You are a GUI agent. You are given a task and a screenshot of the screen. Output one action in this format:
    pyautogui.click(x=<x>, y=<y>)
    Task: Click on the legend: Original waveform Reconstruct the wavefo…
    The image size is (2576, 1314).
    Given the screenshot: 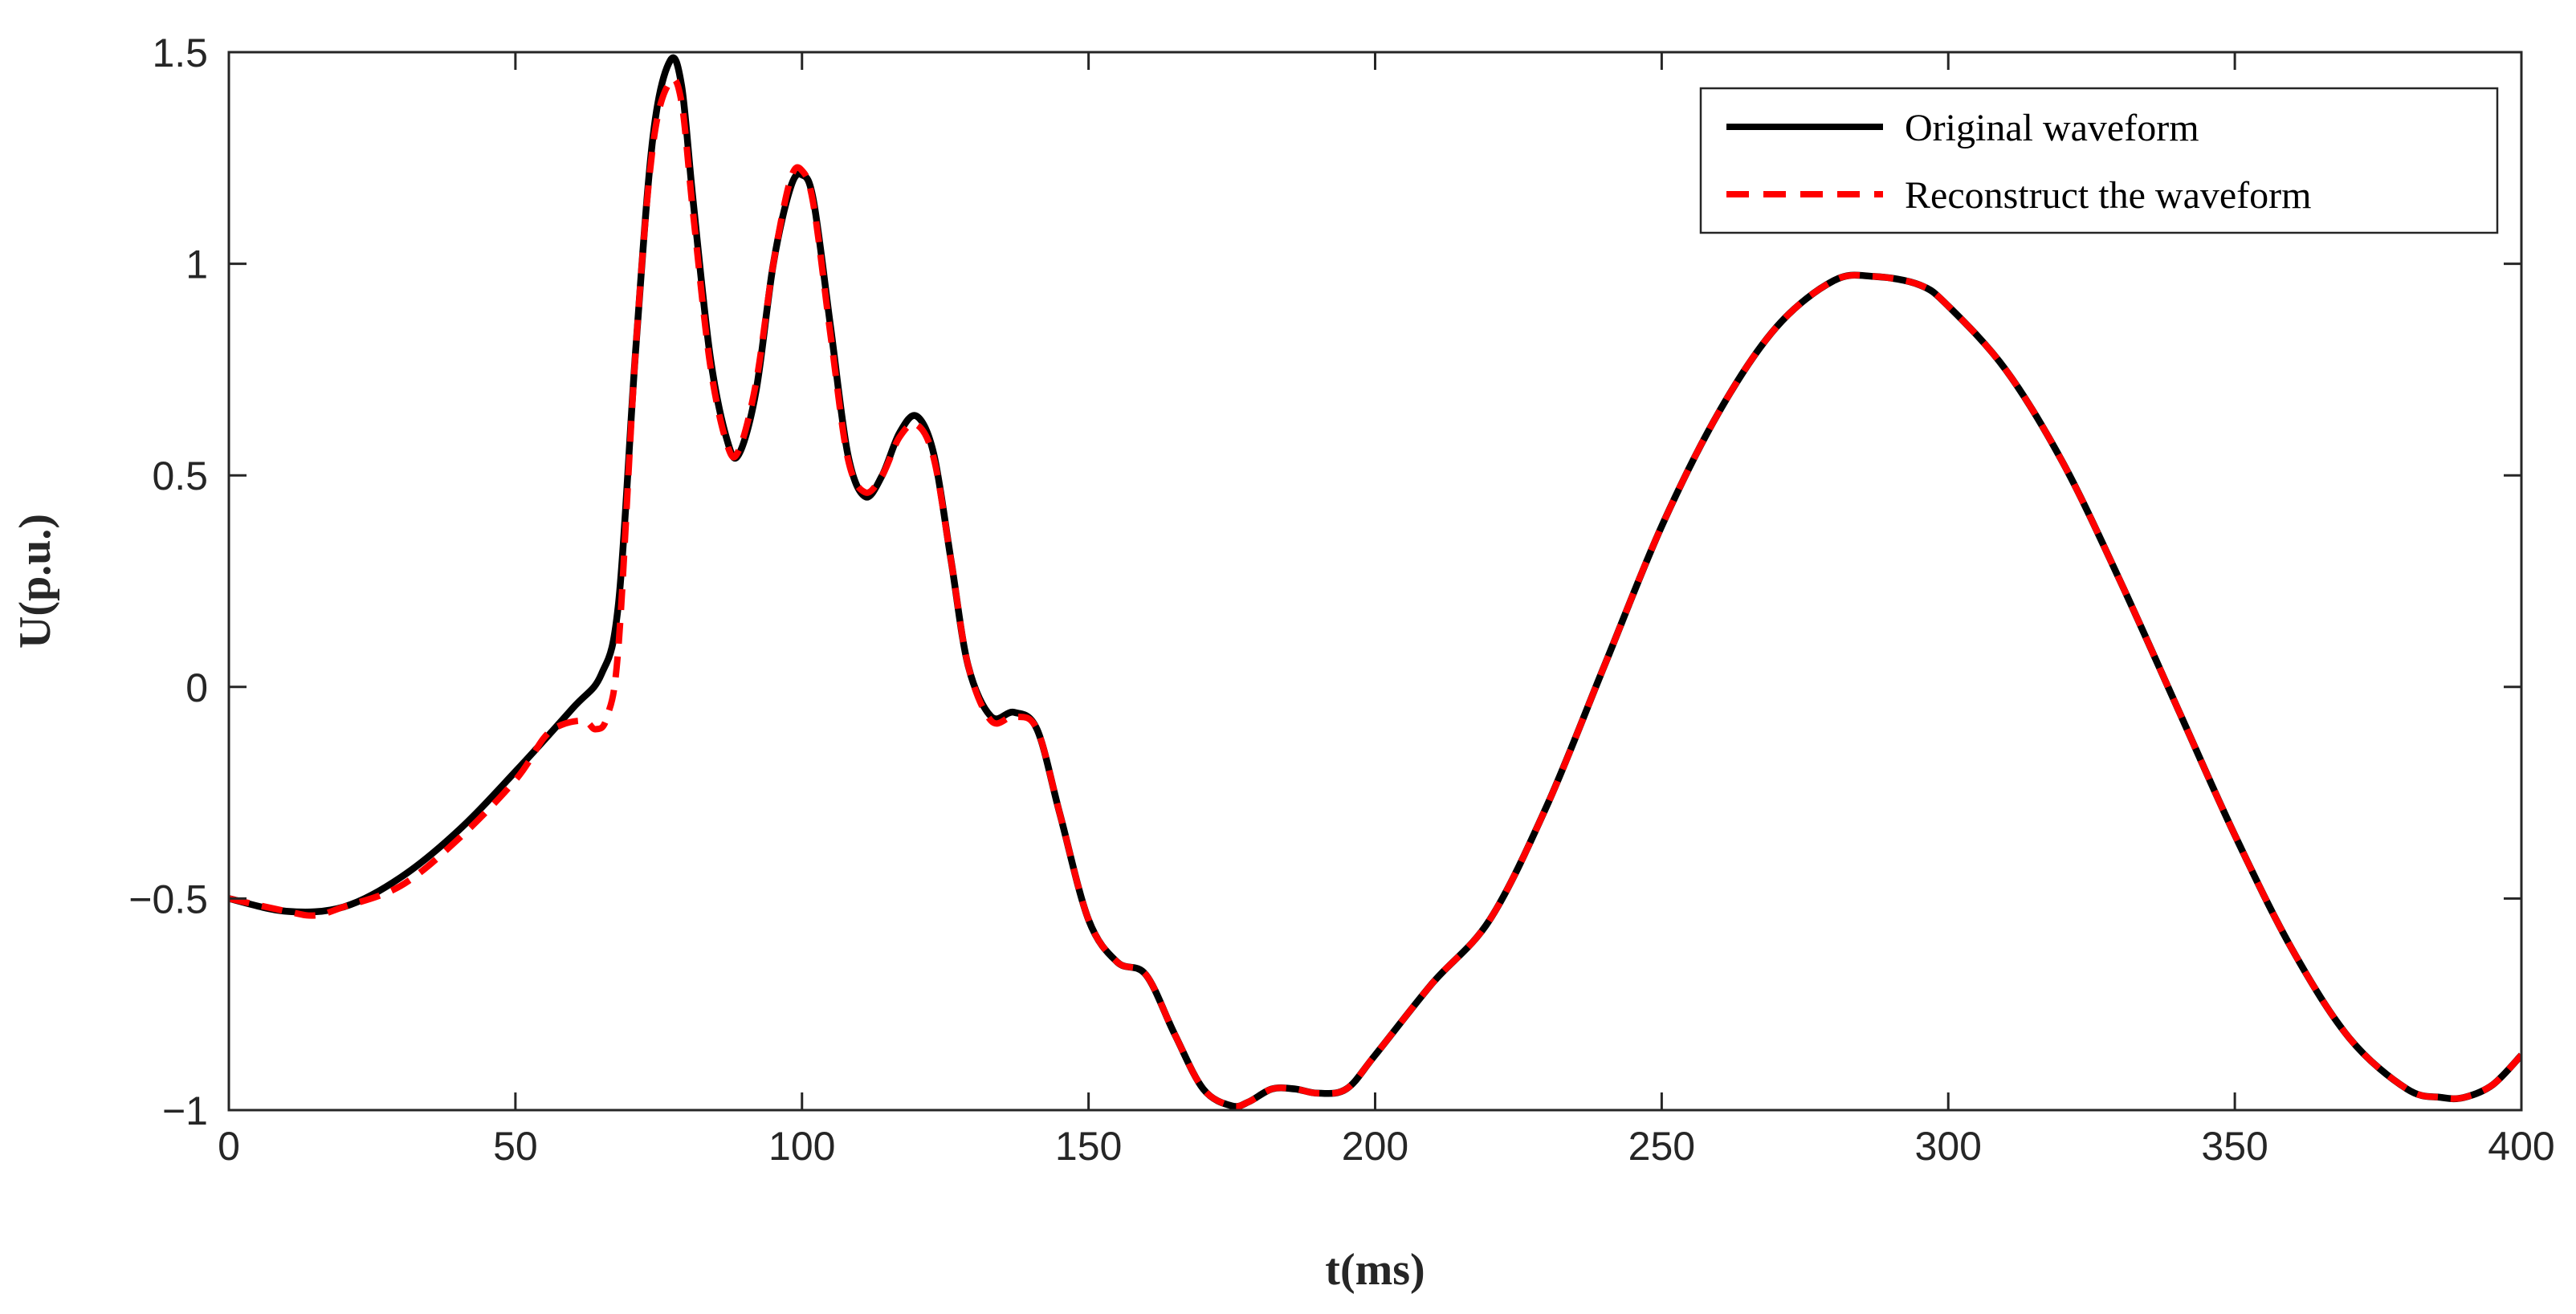 What is the action you would take?
    pyautogui.click(x=2099, y=160)
    